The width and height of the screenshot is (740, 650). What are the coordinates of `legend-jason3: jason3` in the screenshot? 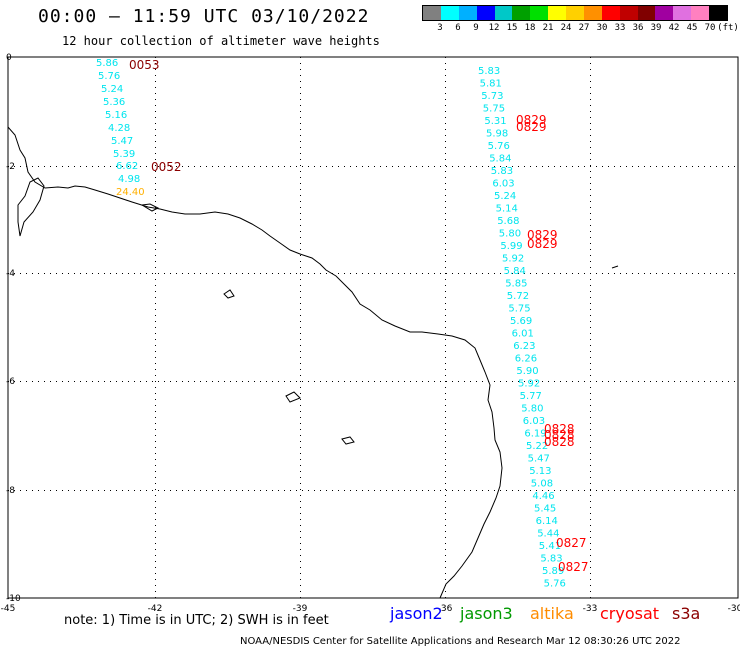 It's located at (486, 613).